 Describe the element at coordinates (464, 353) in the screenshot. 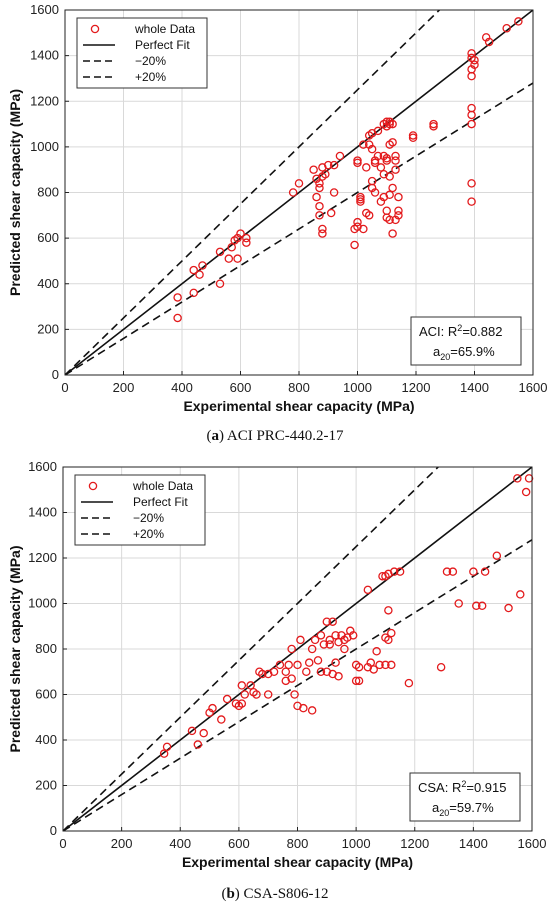

I see `a20-label: a20=65.9%` at that location.